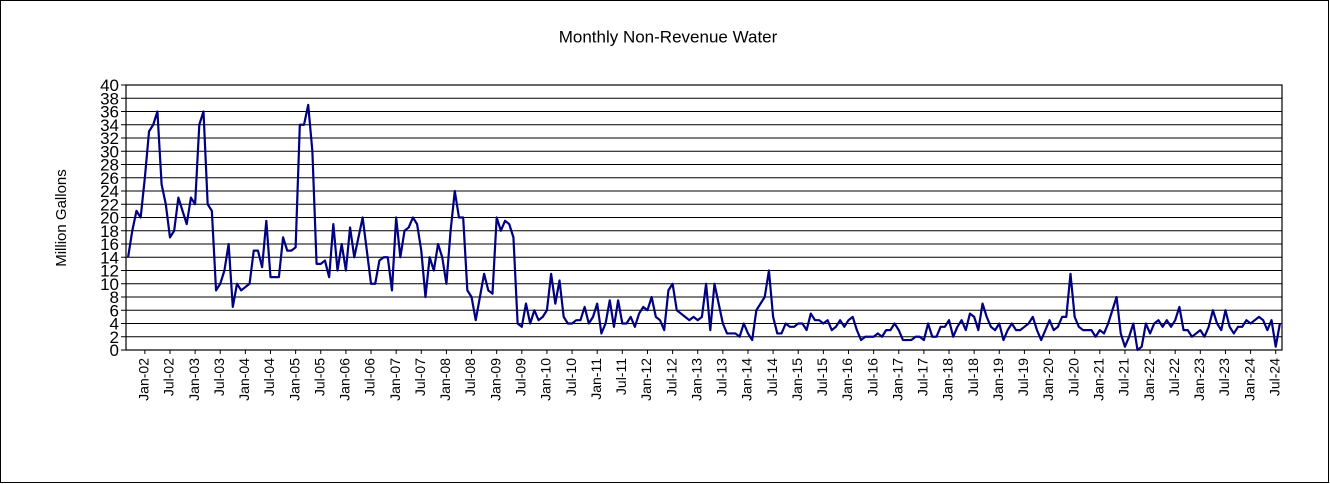 The image size is (1330, 484). What do you see at coordinates (596, 379) in the screenshot?
I see `x-tick-label: Jan-11` at bounding box center [596, 379].